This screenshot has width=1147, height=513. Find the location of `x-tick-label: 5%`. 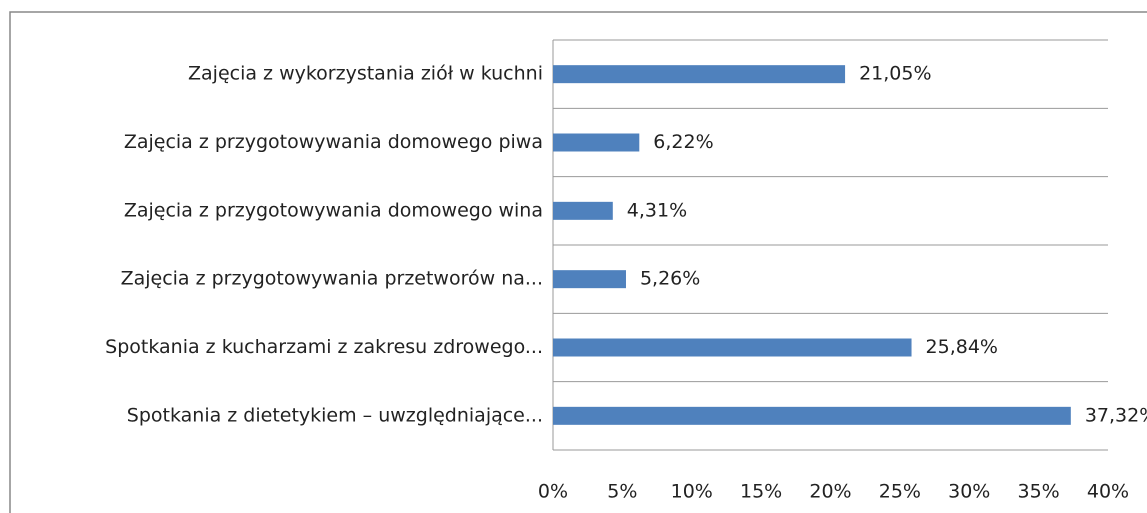

x-tick-label: 5% is located at coordinates (622, 492).